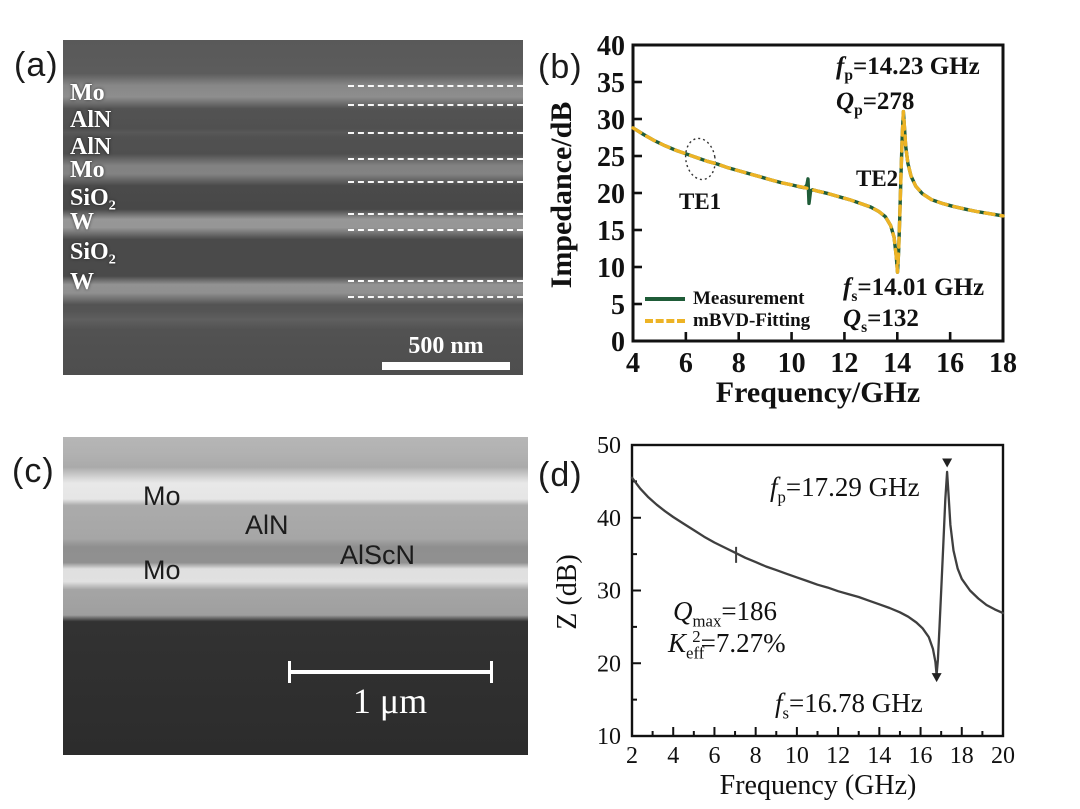 Image resolution: width=1080 pixels, height=809 pixels. Describe the element at coordinates (390, 672) in the screenshot. I see `scale-bar-c` at that location.